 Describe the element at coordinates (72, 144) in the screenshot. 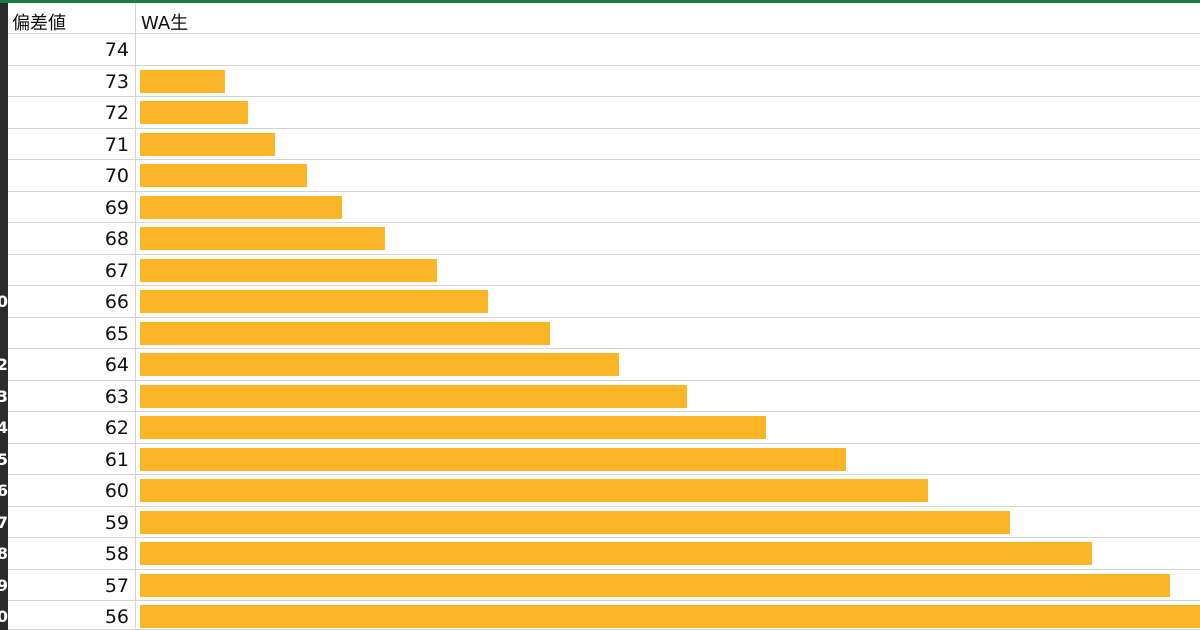

I see `category-cell: 71` at that location.